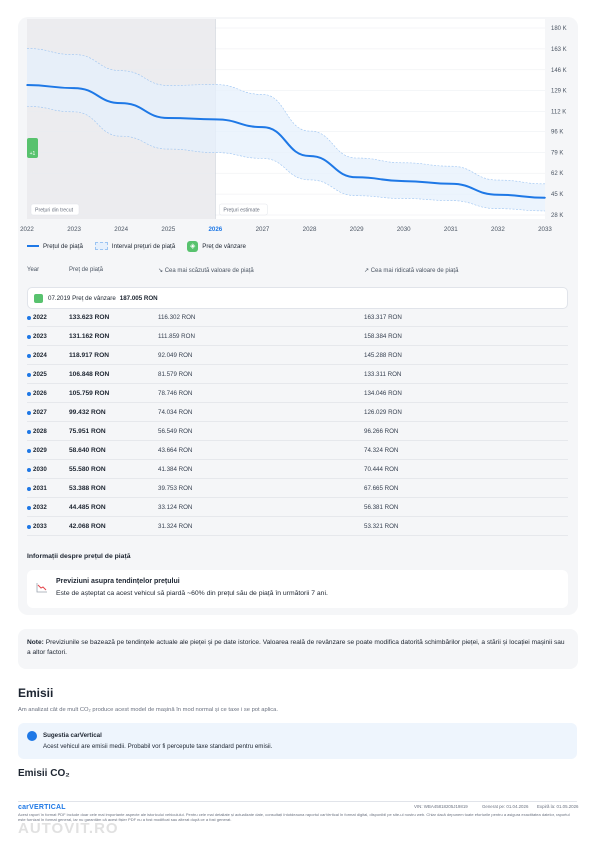 This screenshot has width=595, height=841. What do you see at coordinates (40, 355) in the screenshot?
I see `row-year: 2024` at bounding box center [40, 355].